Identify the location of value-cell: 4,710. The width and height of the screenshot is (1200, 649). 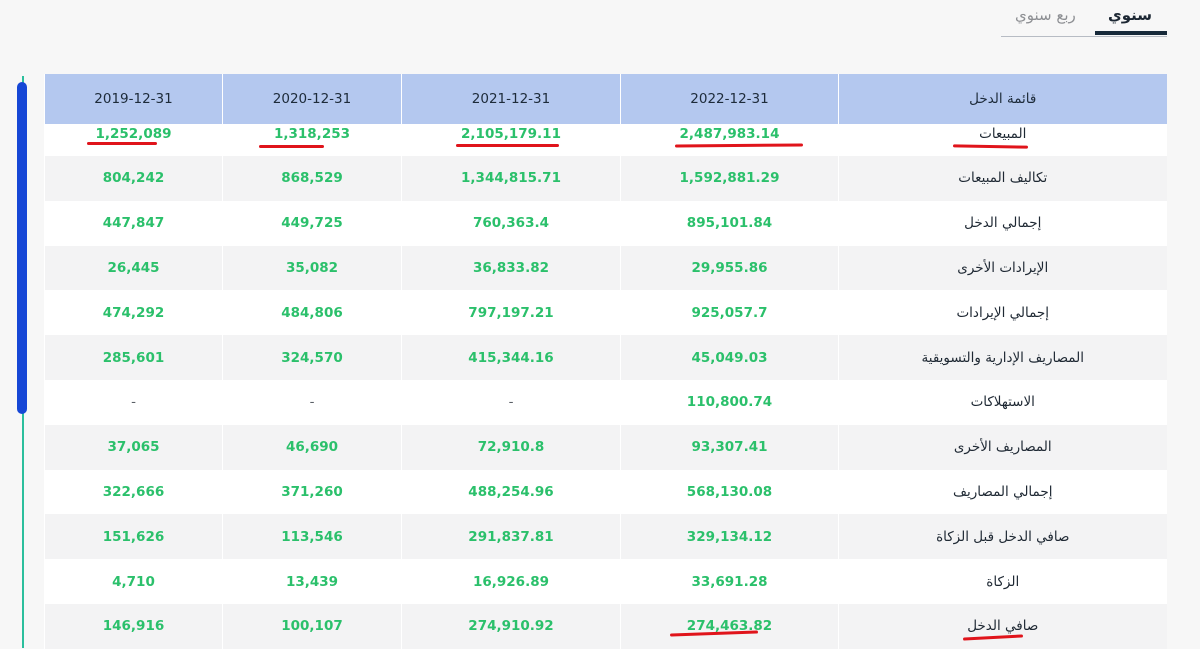
(133, 581).